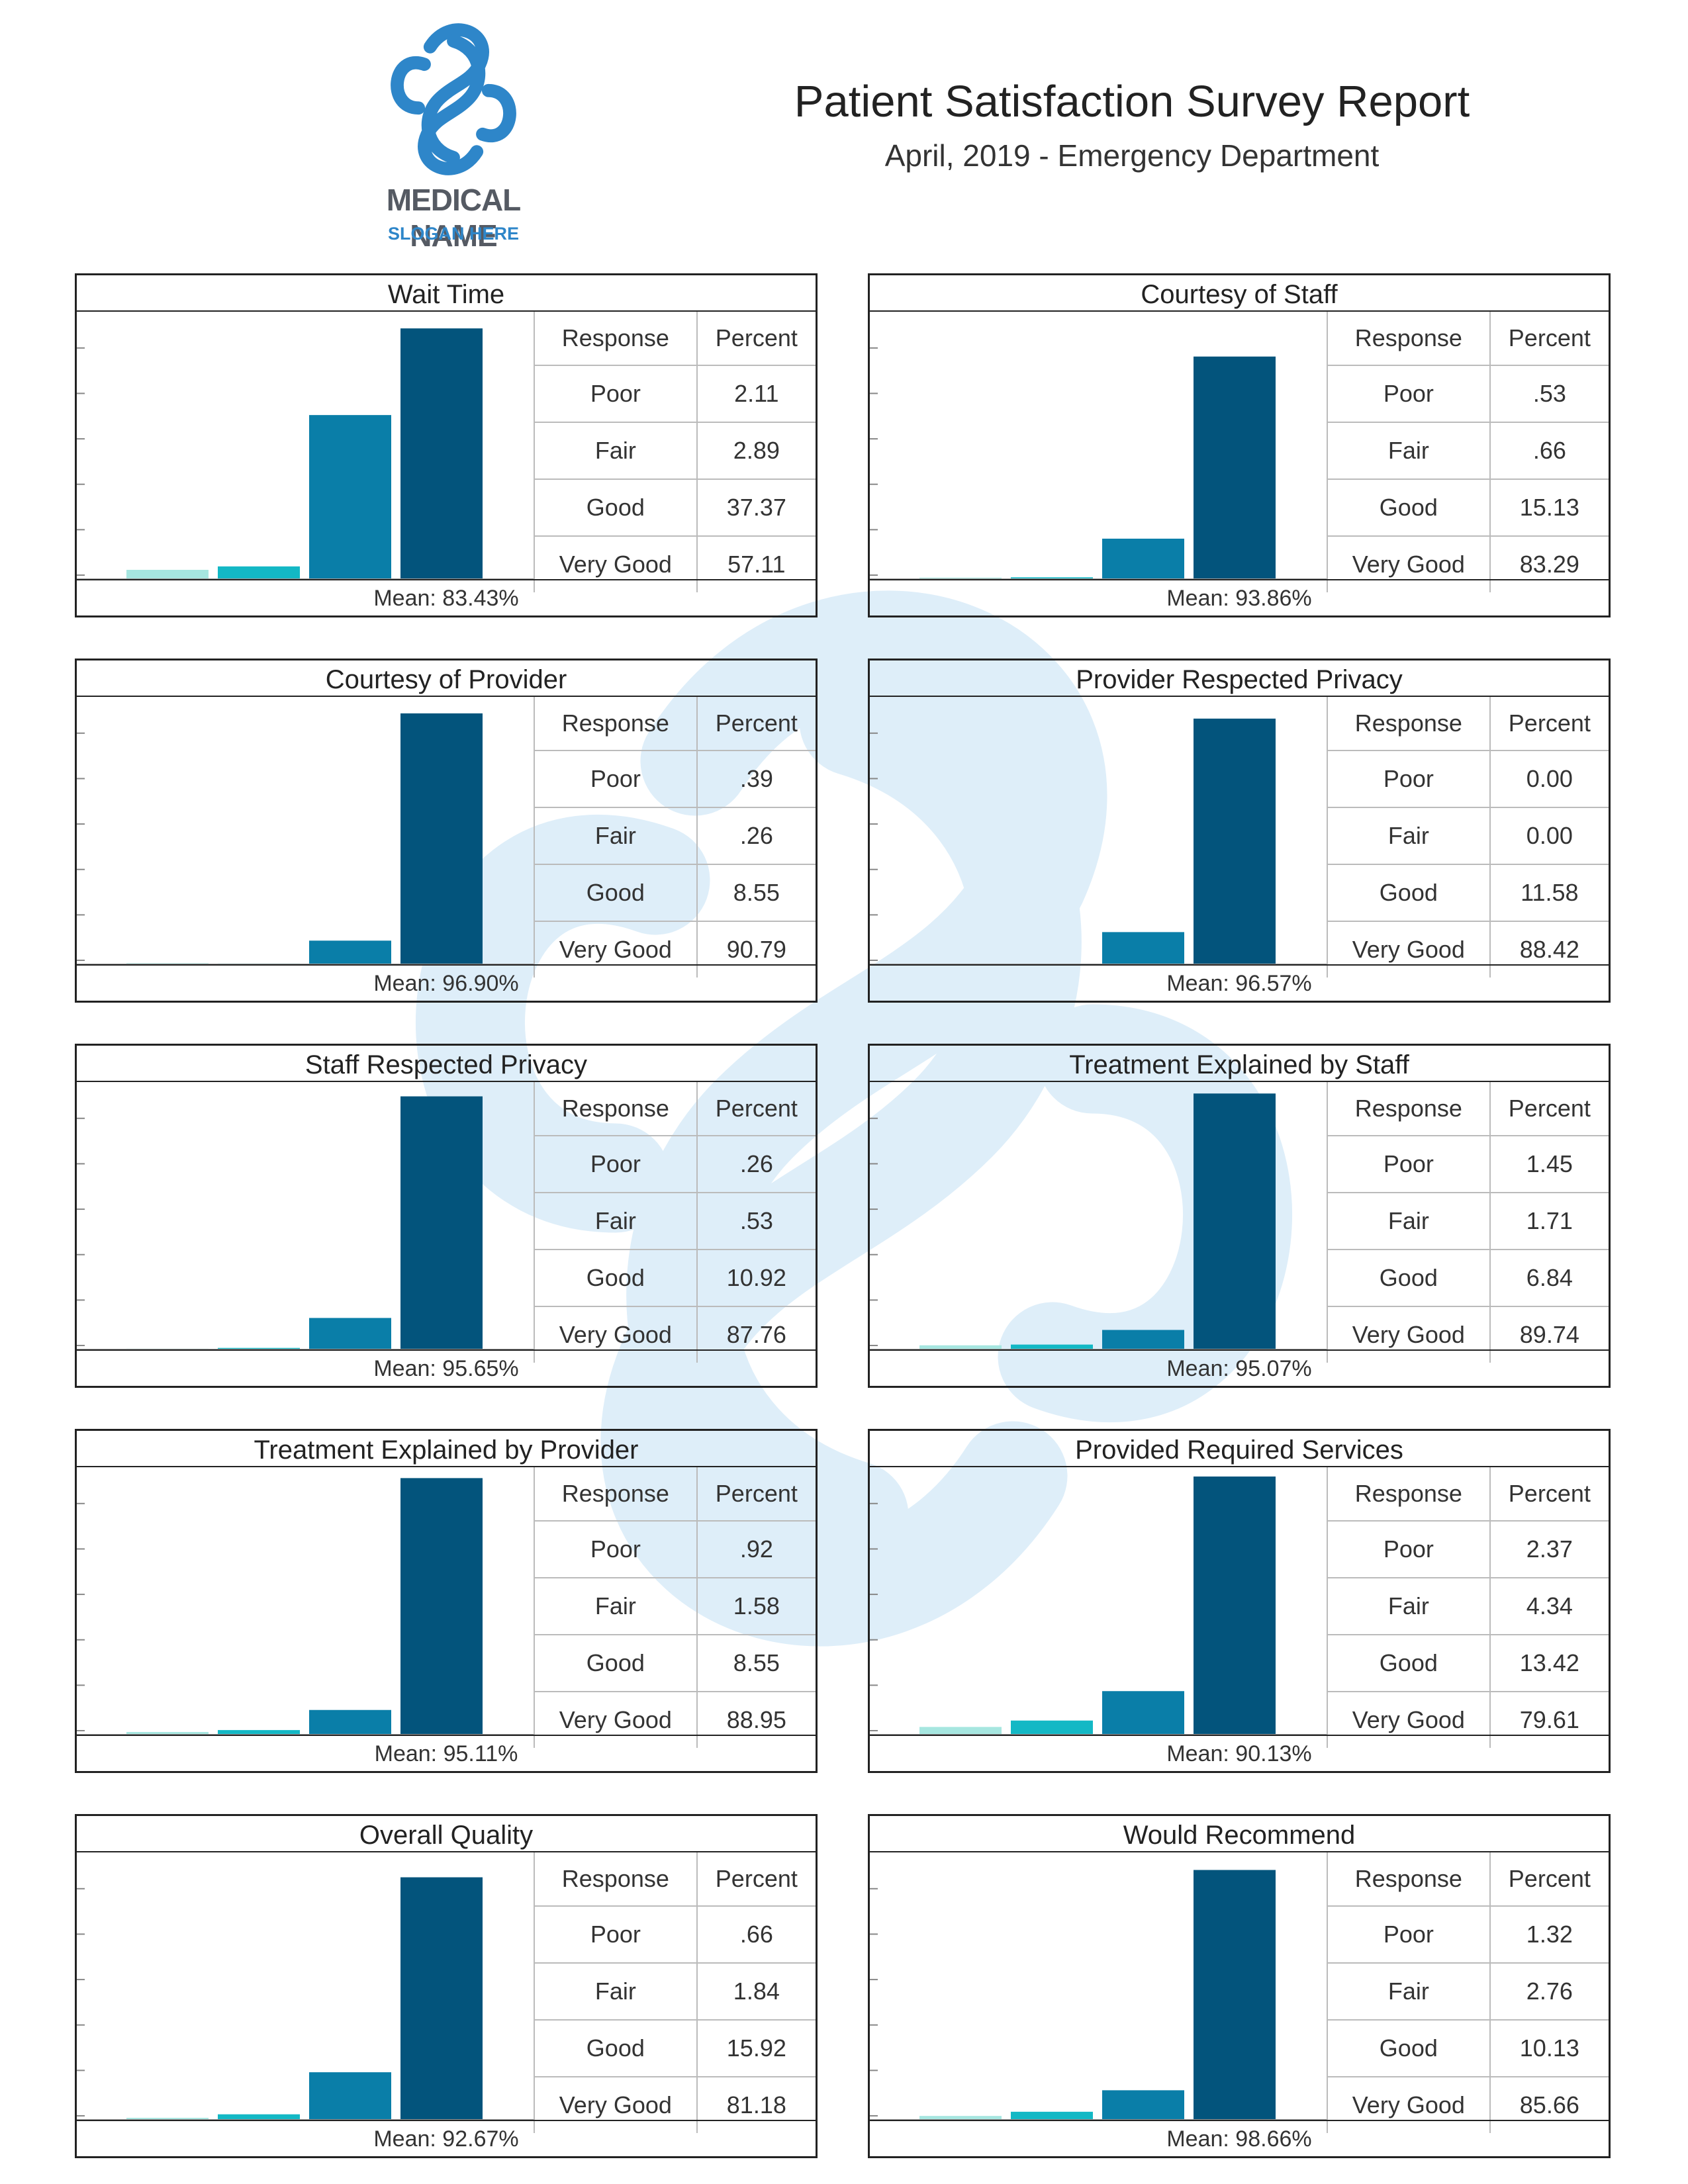 This screenshot has height=2184, width=1688. I want to click on percent-cell: 8.55, so click(756, 1663).